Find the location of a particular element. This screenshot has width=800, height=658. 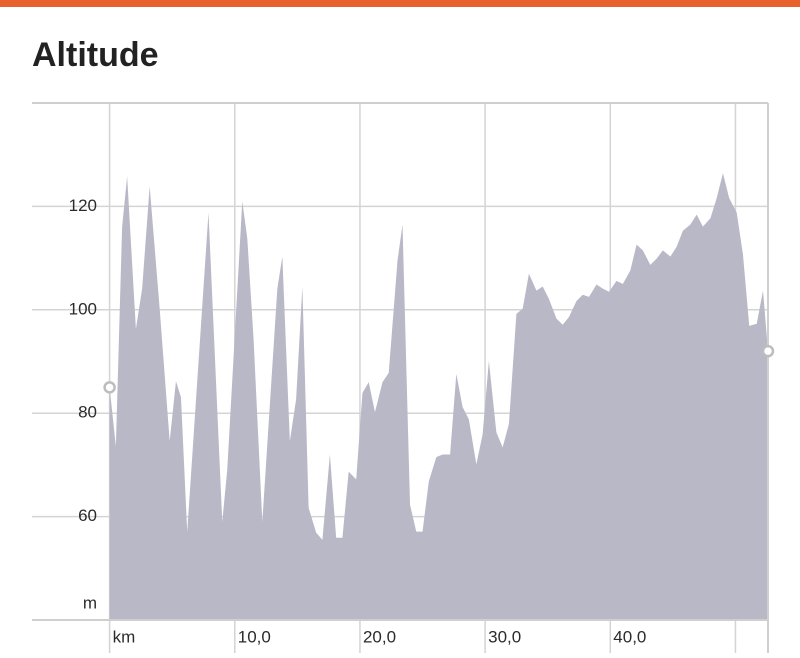

y-tick-label: 120 is located at coordinates (83, 205).